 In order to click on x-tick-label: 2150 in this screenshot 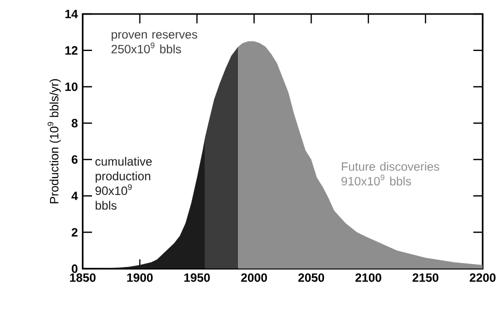, I will do `click(425, 277)`.